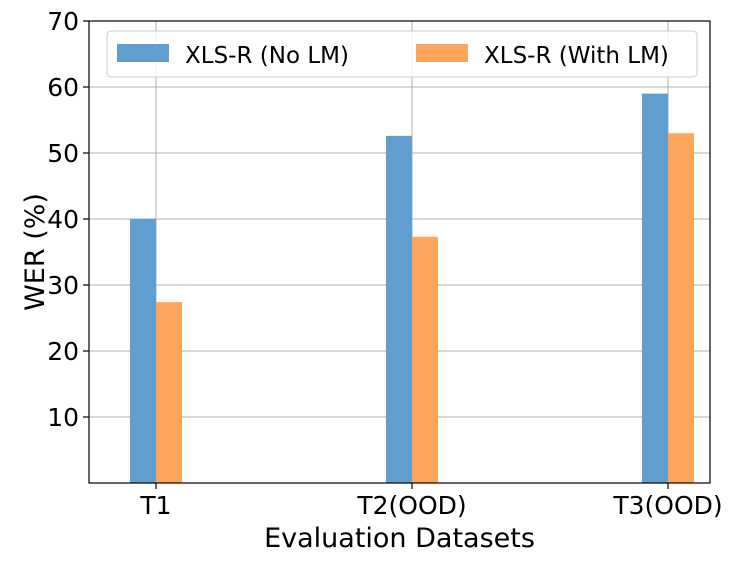 The height and width of the screenshot is (569, 738). I want to click on x-tick-label: T3(OOD), so click(667, 505).